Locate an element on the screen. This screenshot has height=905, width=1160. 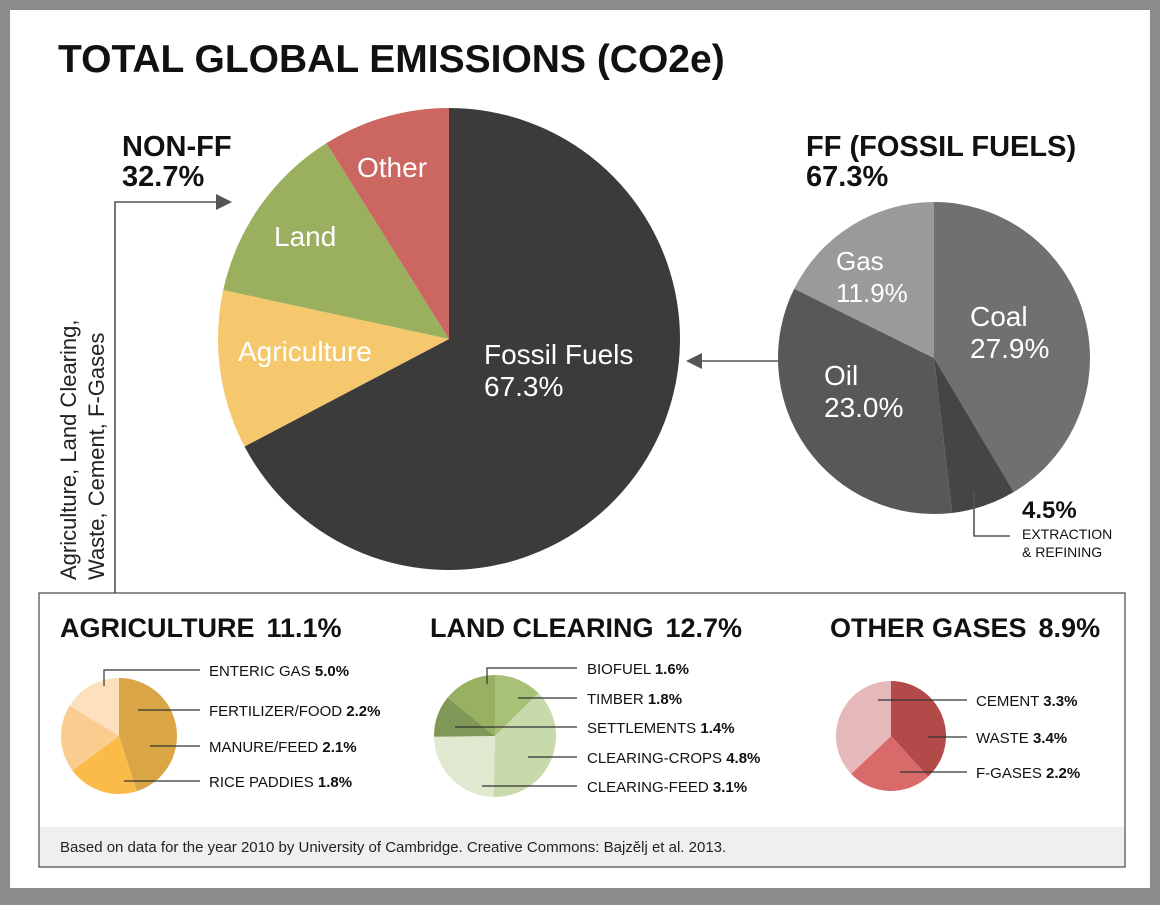
land-leader-biofuel is located at coordinates (531, 675).